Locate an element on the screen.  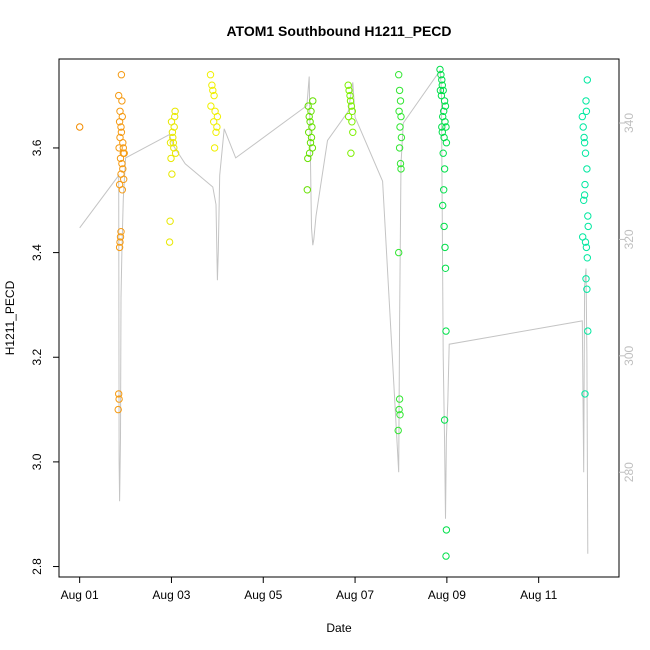
y2-tick-label: 340 is located at coordinates (629, 123).